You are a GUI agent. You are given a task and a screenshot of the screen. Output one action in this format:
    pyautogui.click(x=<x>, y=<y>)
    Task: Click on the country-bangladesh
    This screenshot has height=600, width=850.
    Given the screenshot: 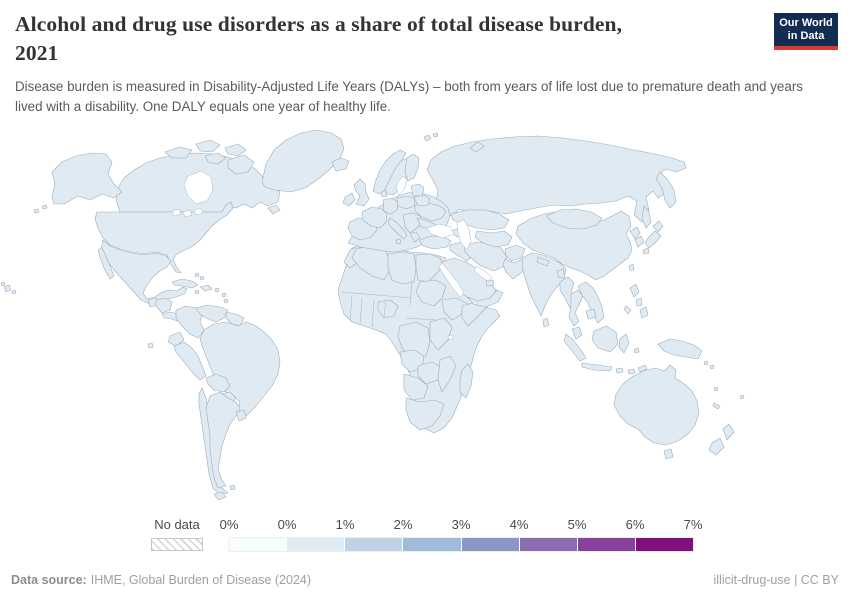 What is the action you would take?
    pyautogui.click(x=561, y=273)
    